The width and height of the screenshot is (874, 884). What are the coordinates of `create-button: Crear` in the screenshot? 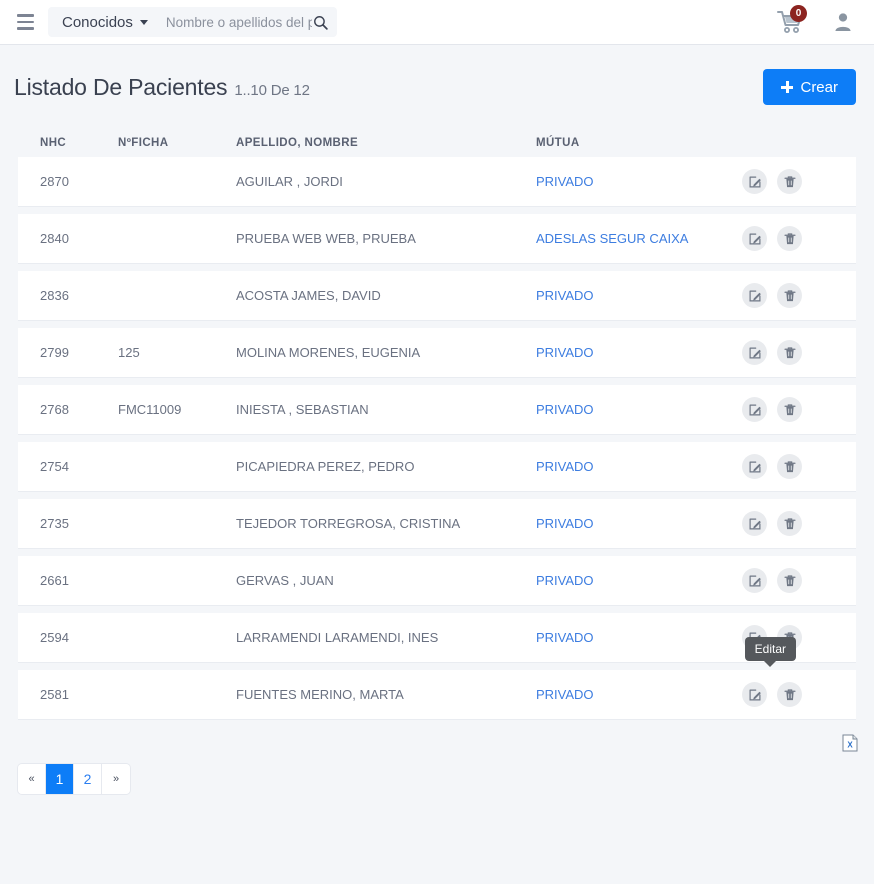 It's located at (809, 87).